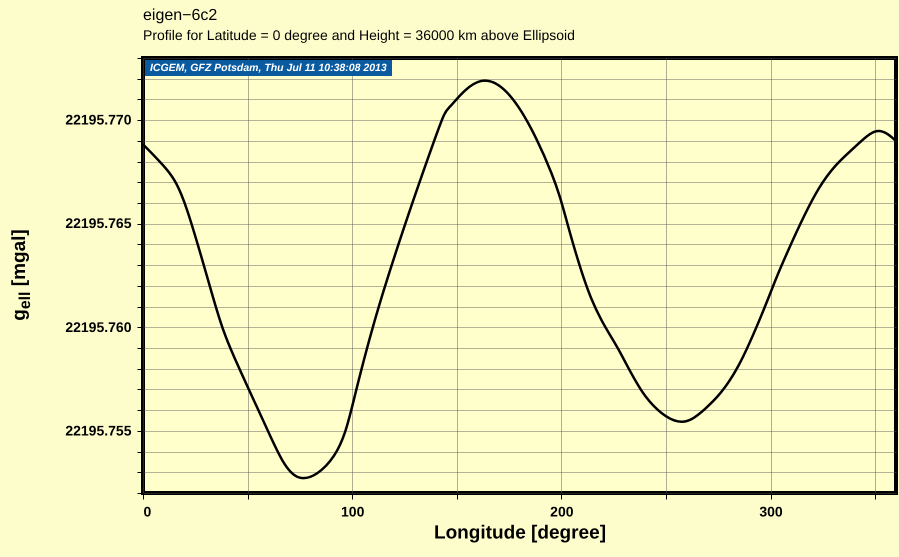 This screenshot has width=899, height=557. Describe the element at coordinates (180, 15) in the screenshot. I see `chart-title: eigen−6c2` at that location.